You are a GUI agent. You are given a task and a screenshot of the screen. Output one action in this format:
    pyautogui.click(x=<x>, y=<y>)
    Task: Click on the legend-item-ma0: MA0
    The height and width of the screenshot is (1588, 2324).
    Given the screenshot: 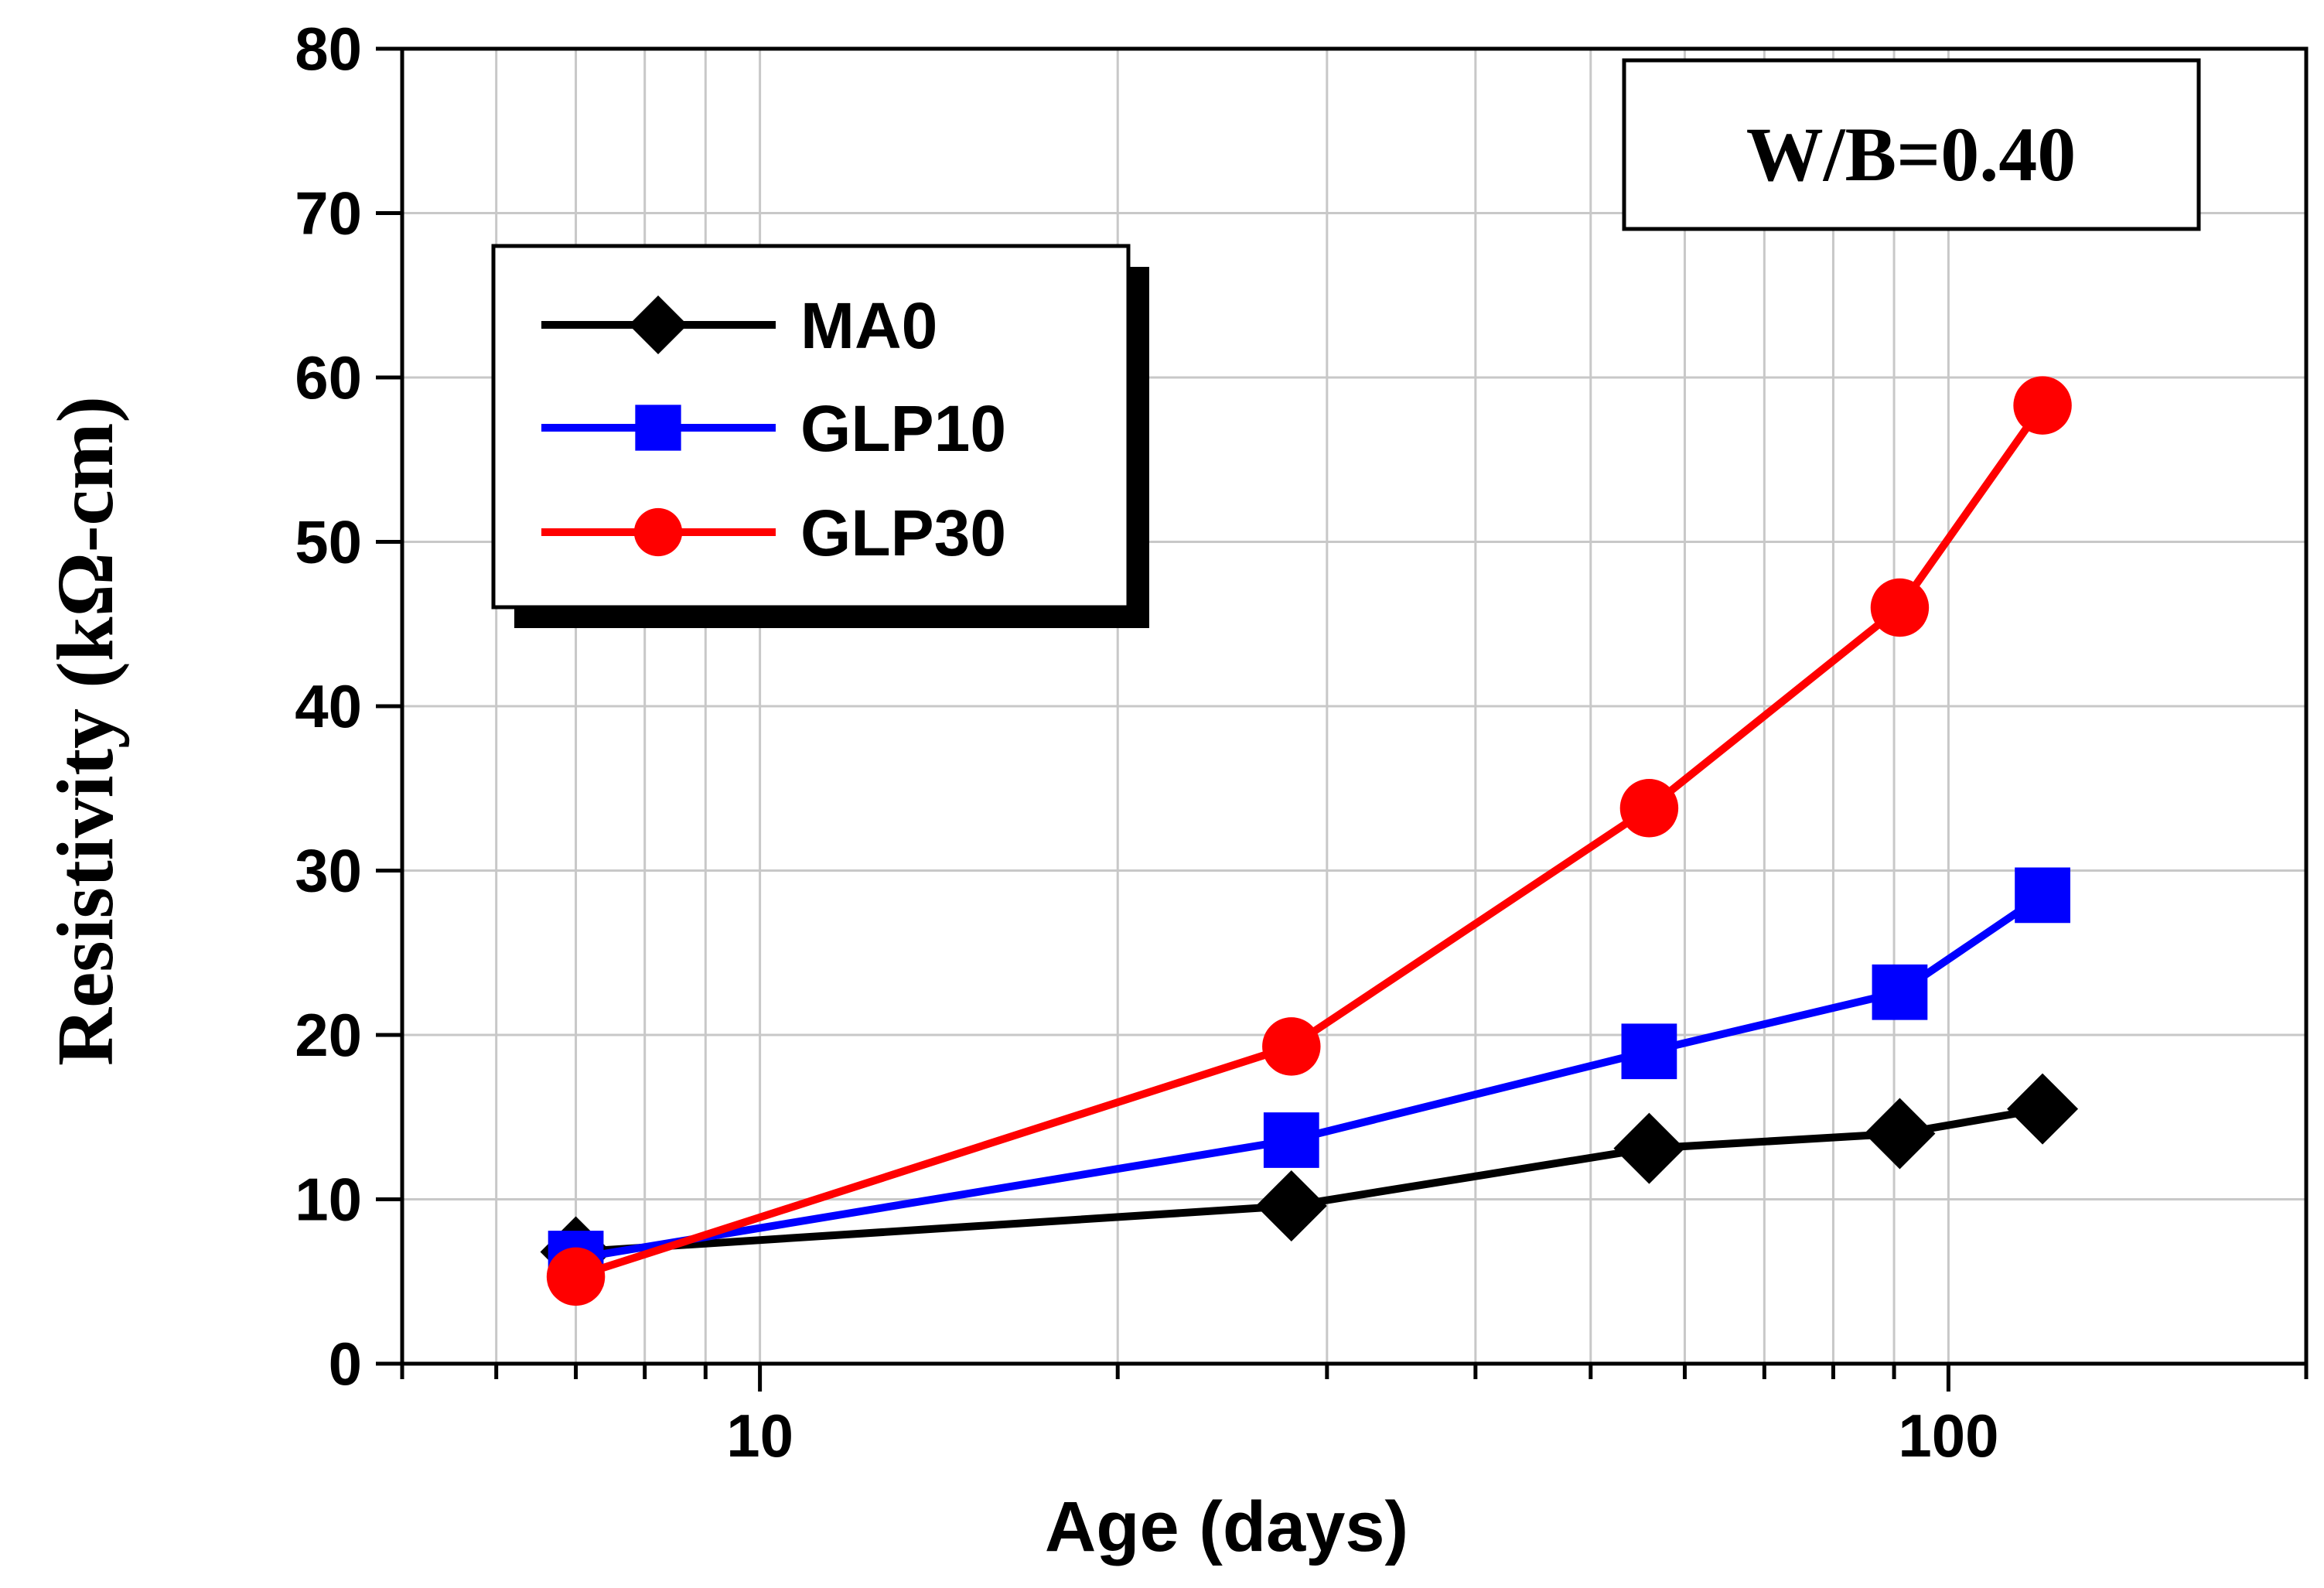 What is the action you would take?
    pyautogui.click(x=739, y=325)
    